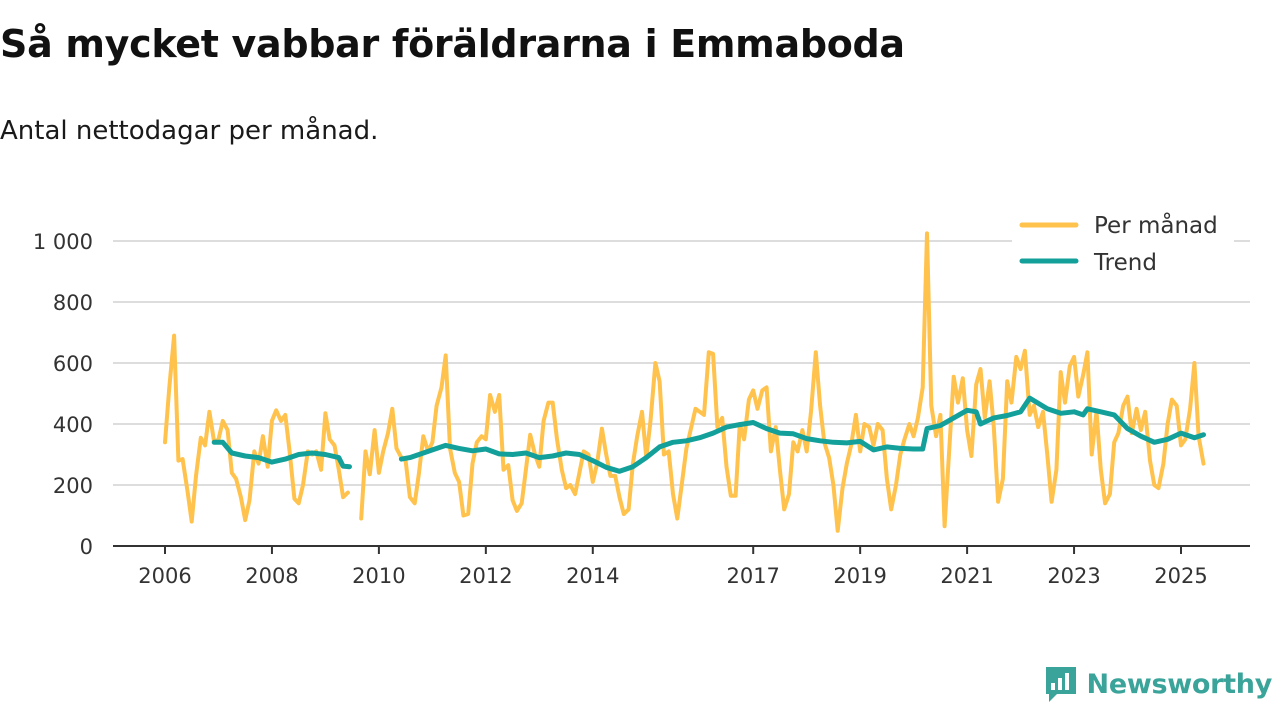 The width and height of the screenshot is (1280, 720). I want to click on y-tick-label: 1 000, so click(63, 242).